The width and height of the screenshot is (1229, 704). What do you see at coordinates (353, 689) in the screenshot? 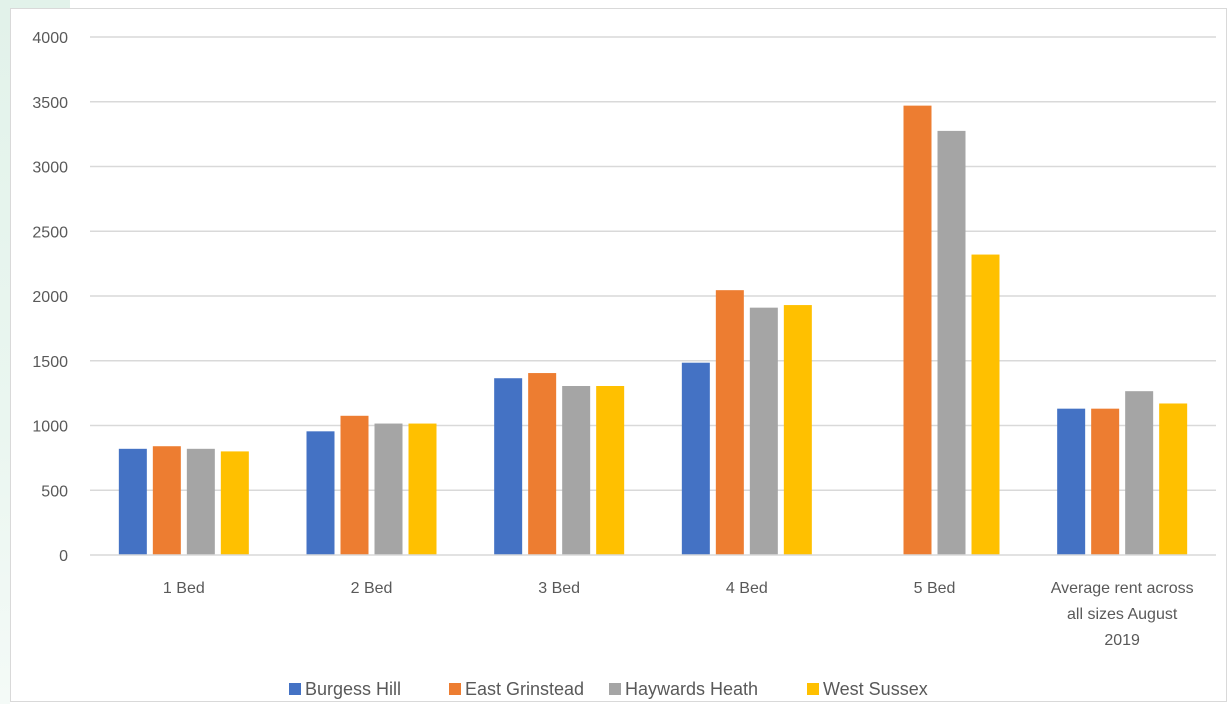
I see `legend-label: Burgess Hill` at bounding box center [353, 689].